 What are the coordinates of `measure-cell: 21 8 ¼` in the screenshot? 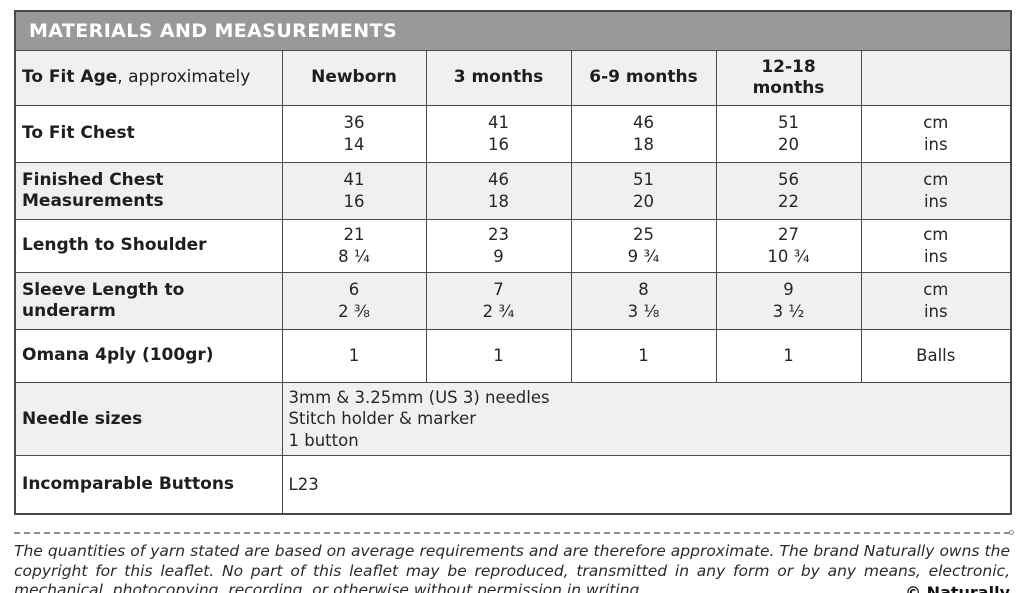 It's located at (354, 246).